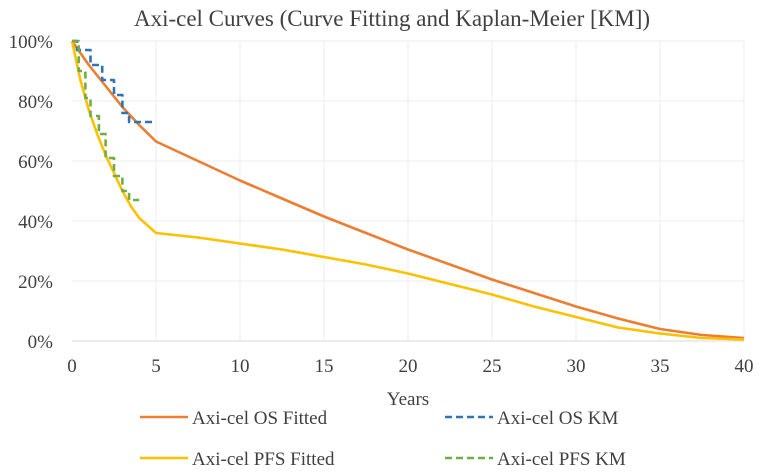  I want to click on y-tick-label: 80%, so click(35, 102).